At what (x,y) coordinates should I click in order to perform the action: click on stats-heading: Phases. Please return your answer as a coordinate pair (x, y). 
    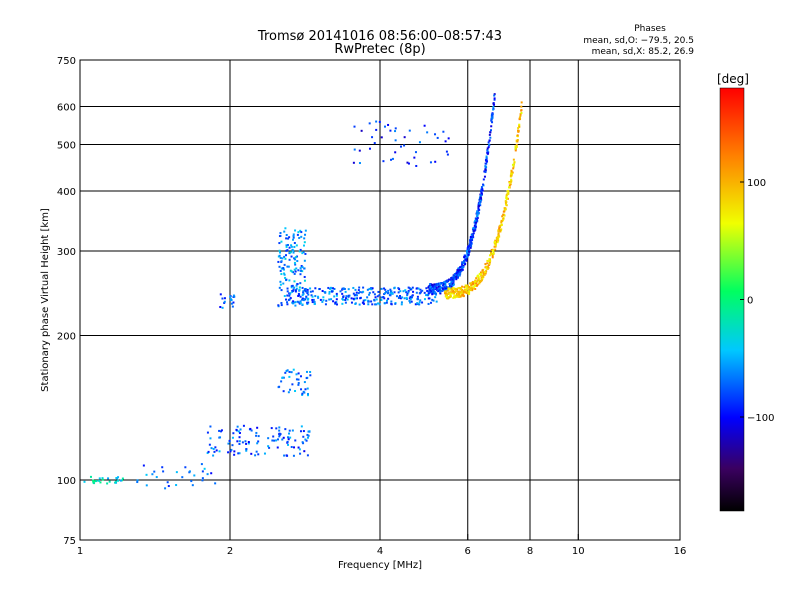
    Looking at the image, I should click on (650, 29).